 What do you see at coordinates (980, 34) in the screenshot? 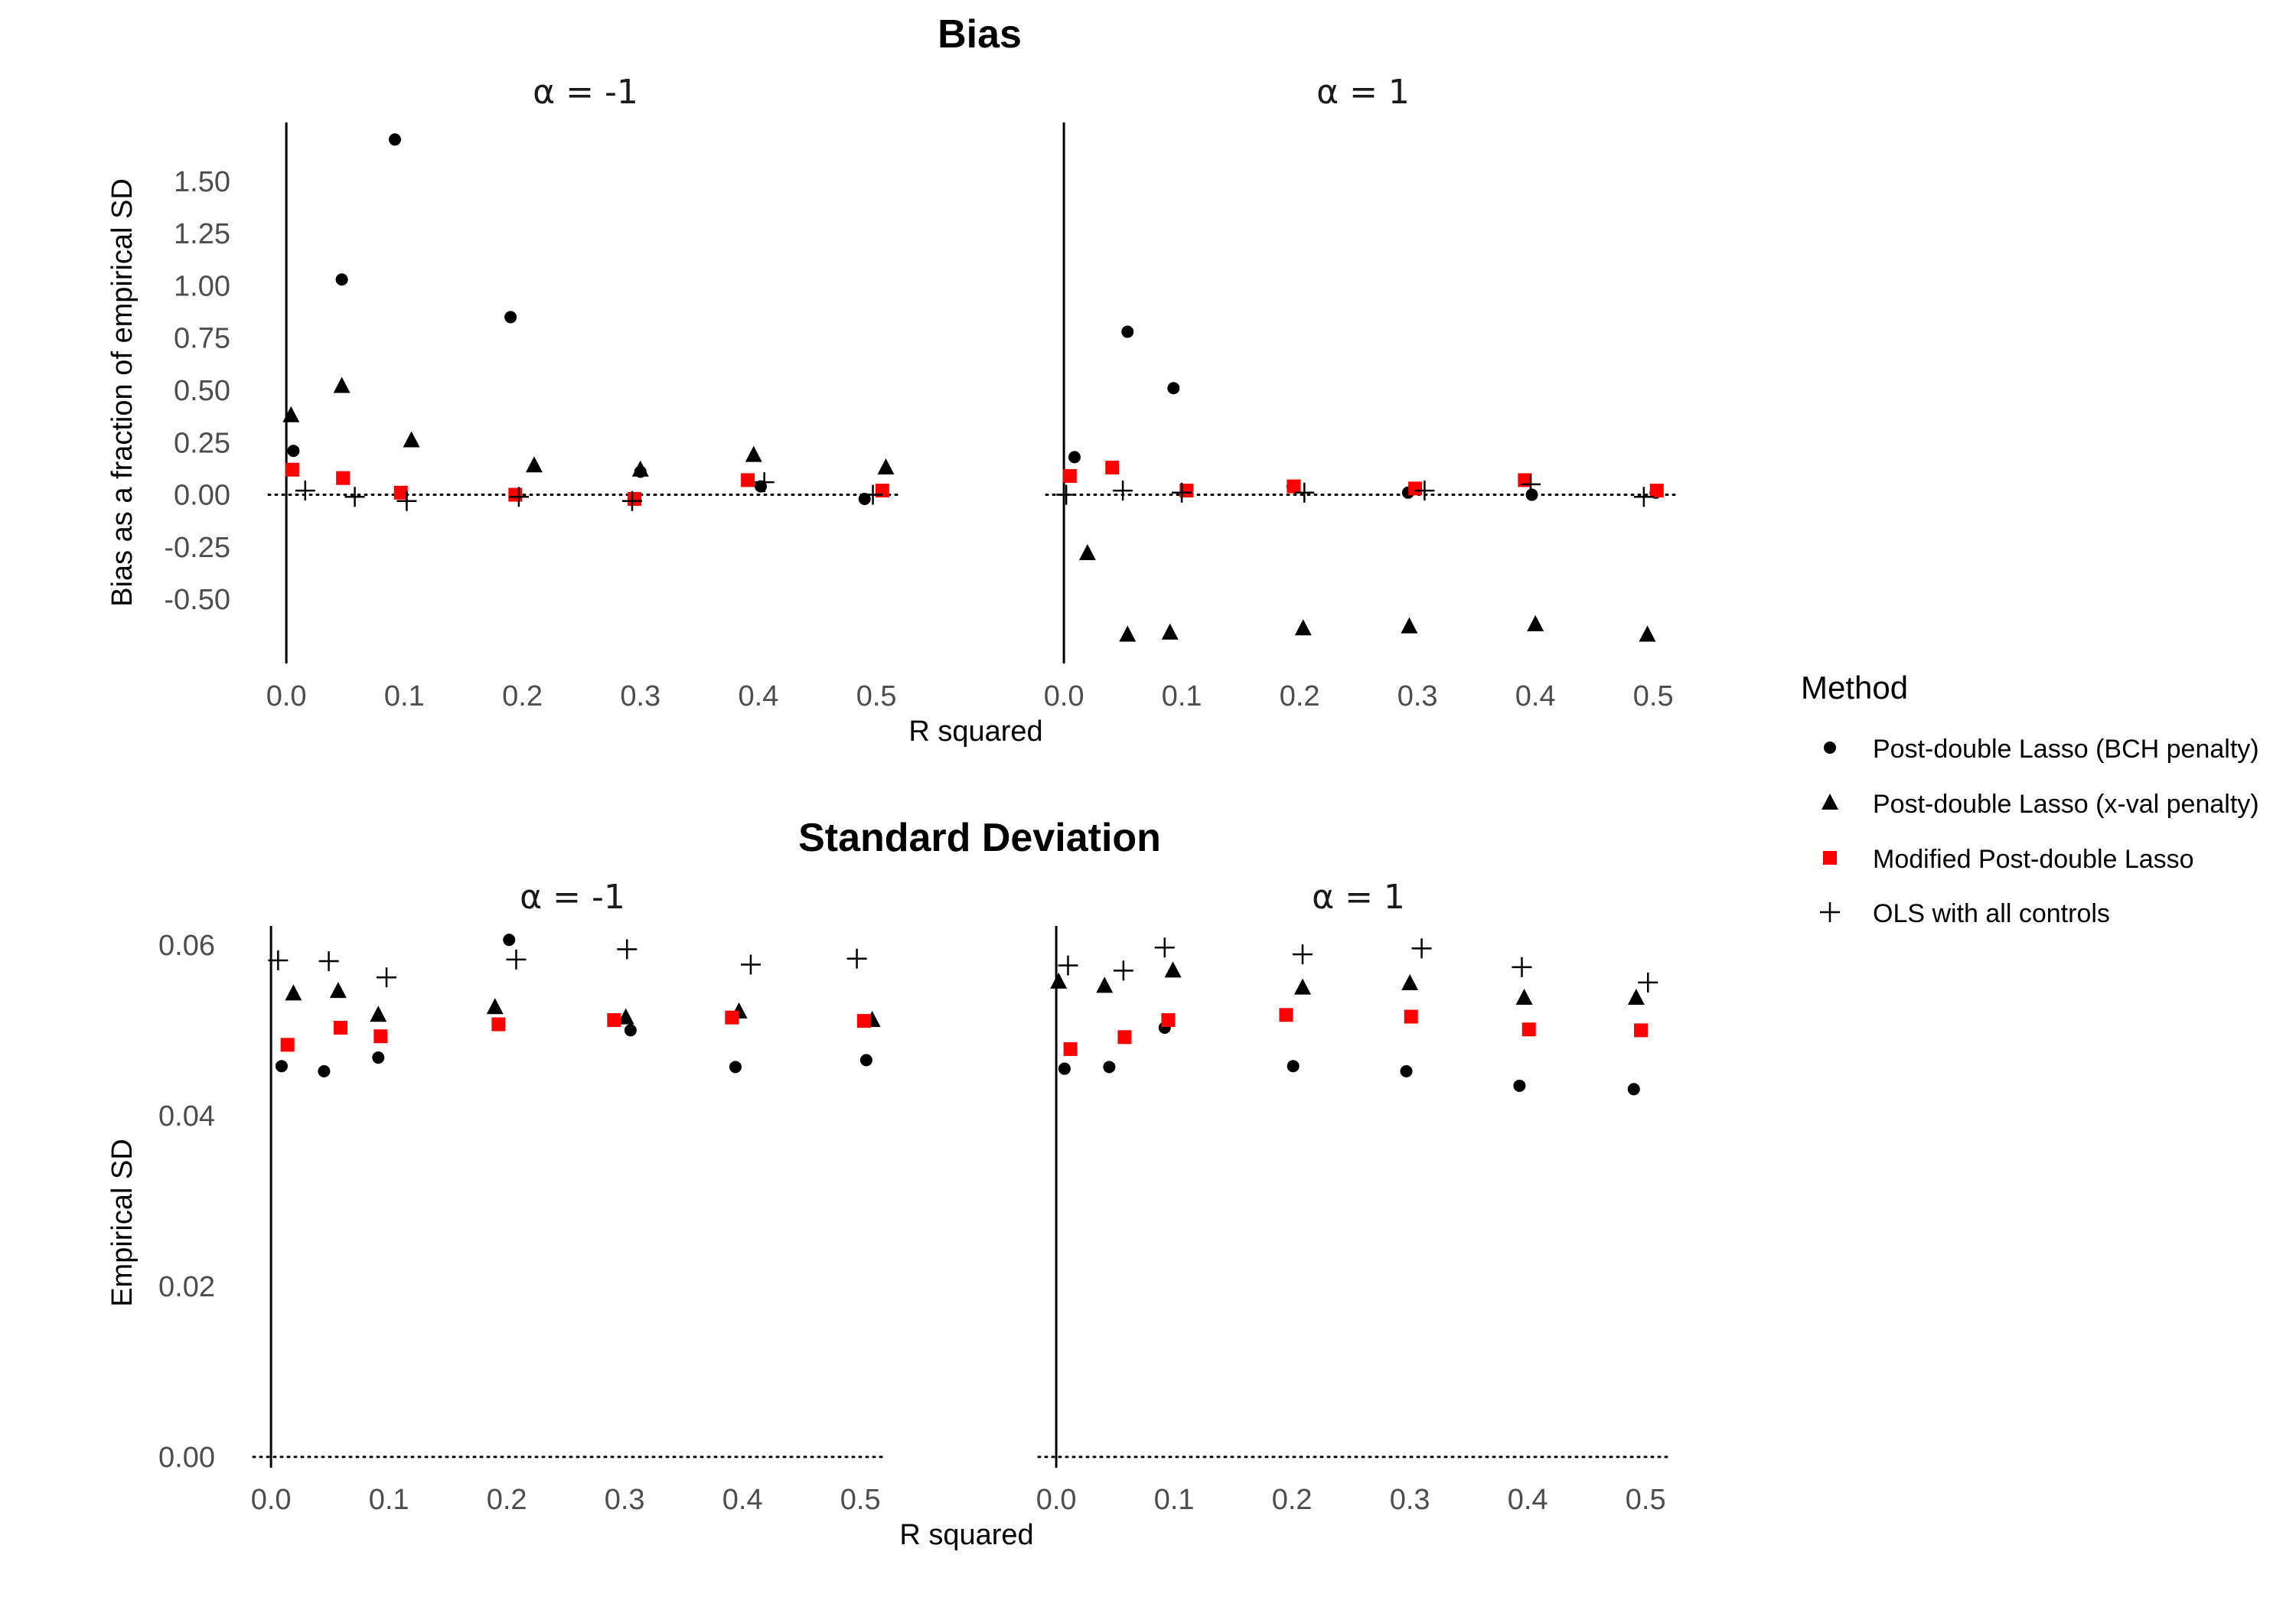
I see `bias-title: Bias` at bounding box center [980, 34].